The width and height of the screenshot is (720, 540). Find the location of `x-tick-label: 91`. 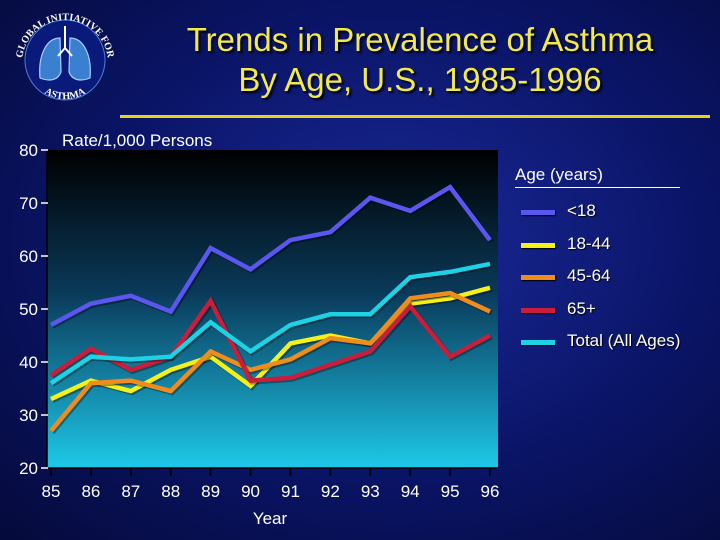

x-tick-label: 91 is located at coordinates (290, 491).